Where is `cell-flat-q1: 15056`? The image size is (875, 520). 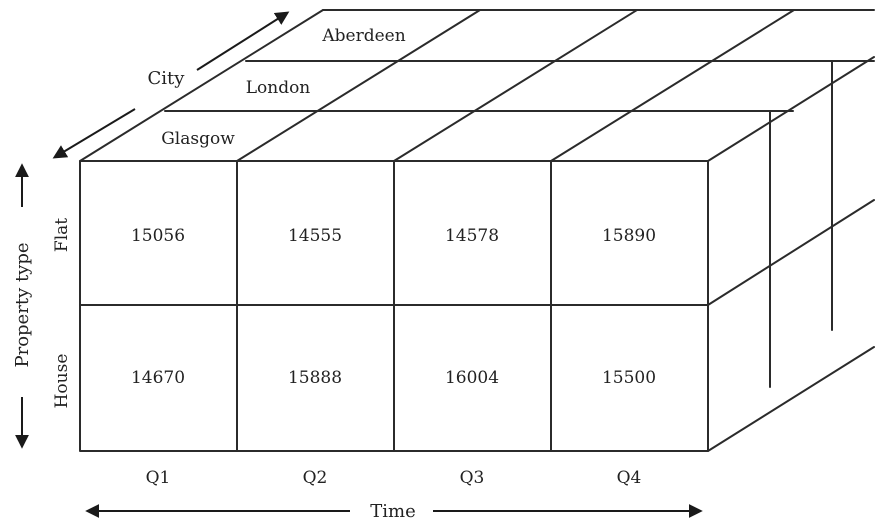 cell-flat-q1: 15056 is located at coordinates (158, 236).